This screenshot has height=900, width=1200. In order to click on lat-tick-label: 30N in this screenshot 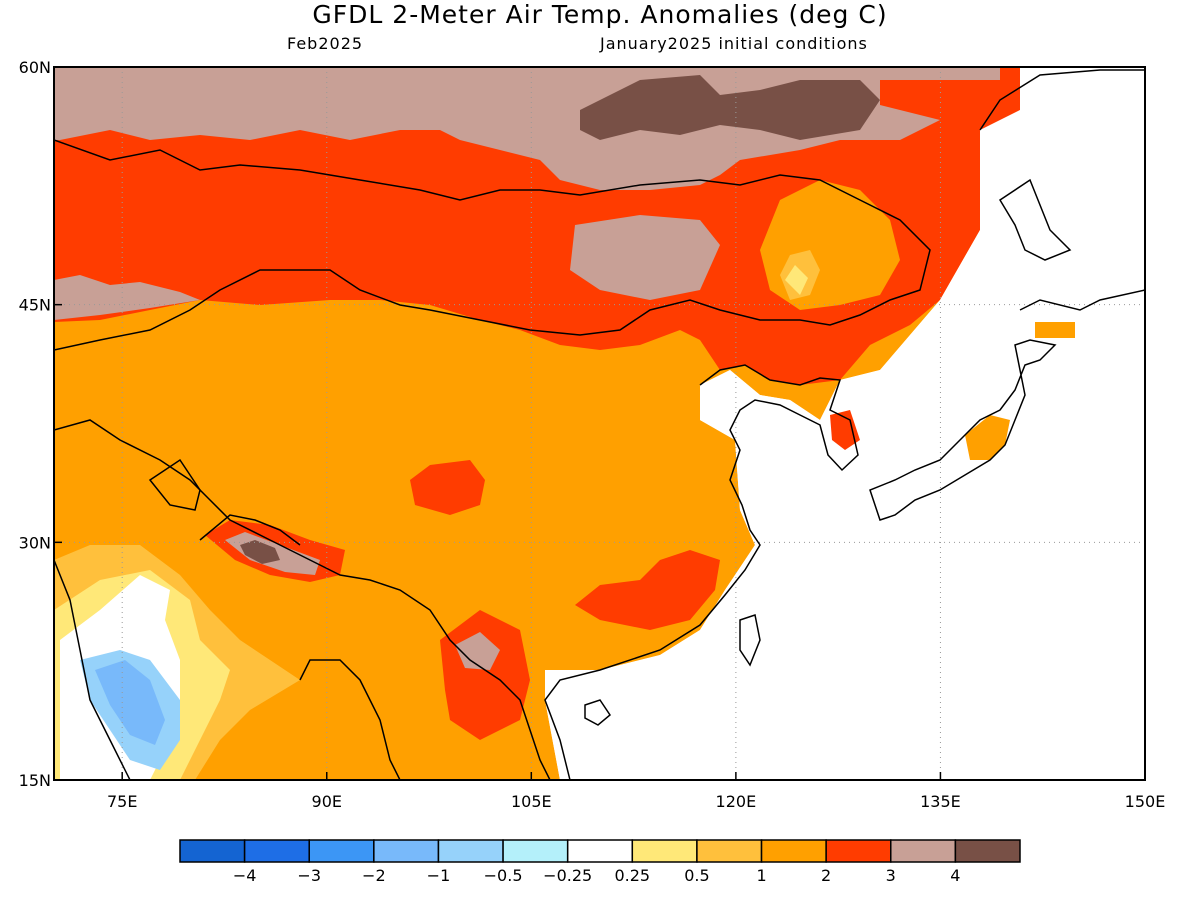, I will do `click(35, 542)`.